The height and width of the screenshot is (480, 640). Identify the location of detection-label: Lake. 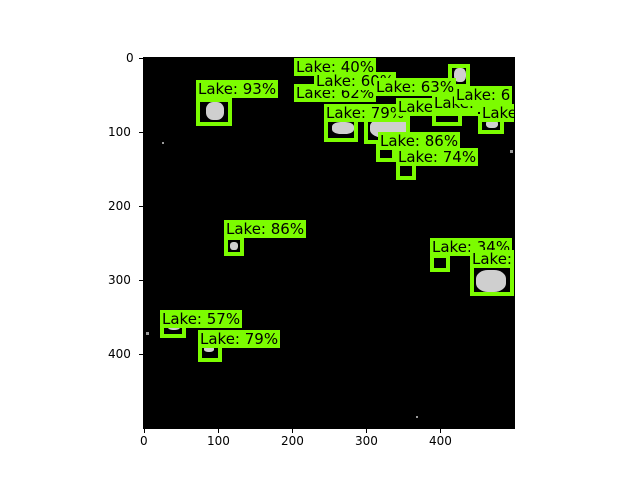
(497, 113).